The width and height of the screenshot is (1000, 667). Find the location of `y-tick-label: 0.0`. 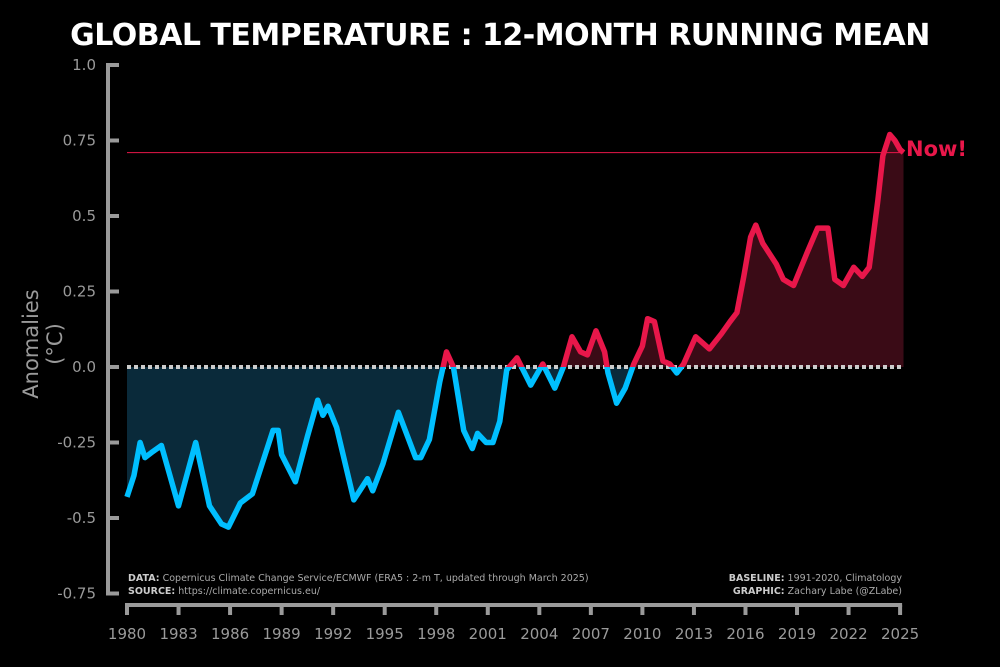

y-tick-label: 0.0 is located at coordinates (84, 367).